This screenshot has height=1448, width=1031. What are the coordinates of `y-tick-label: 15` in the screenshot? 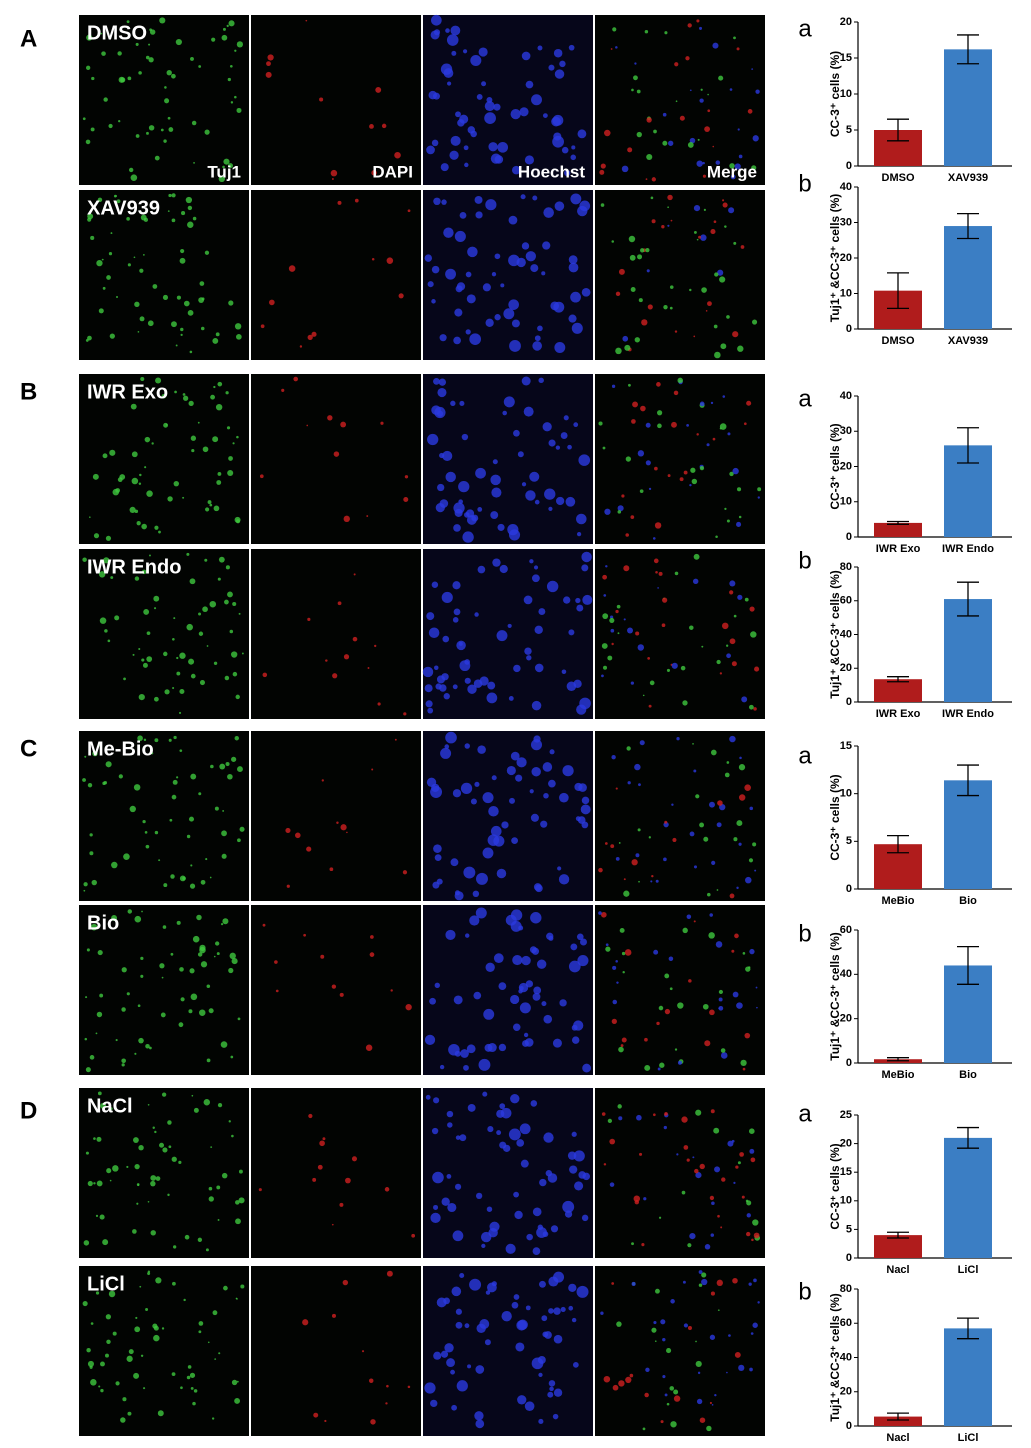 It's located at (846, 746).